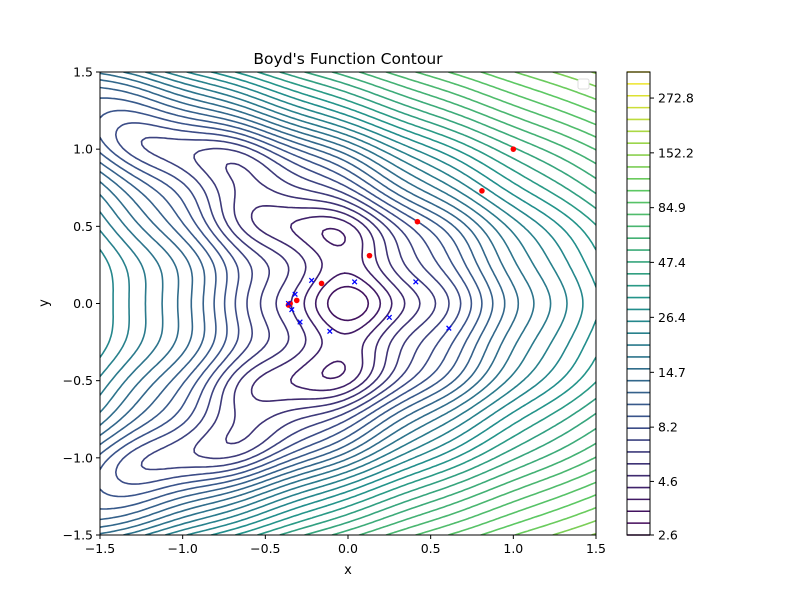 Image resolution: width=800 pixels, height=600 pixels. I want to click on x-axis-label: x, so click(348, 570).